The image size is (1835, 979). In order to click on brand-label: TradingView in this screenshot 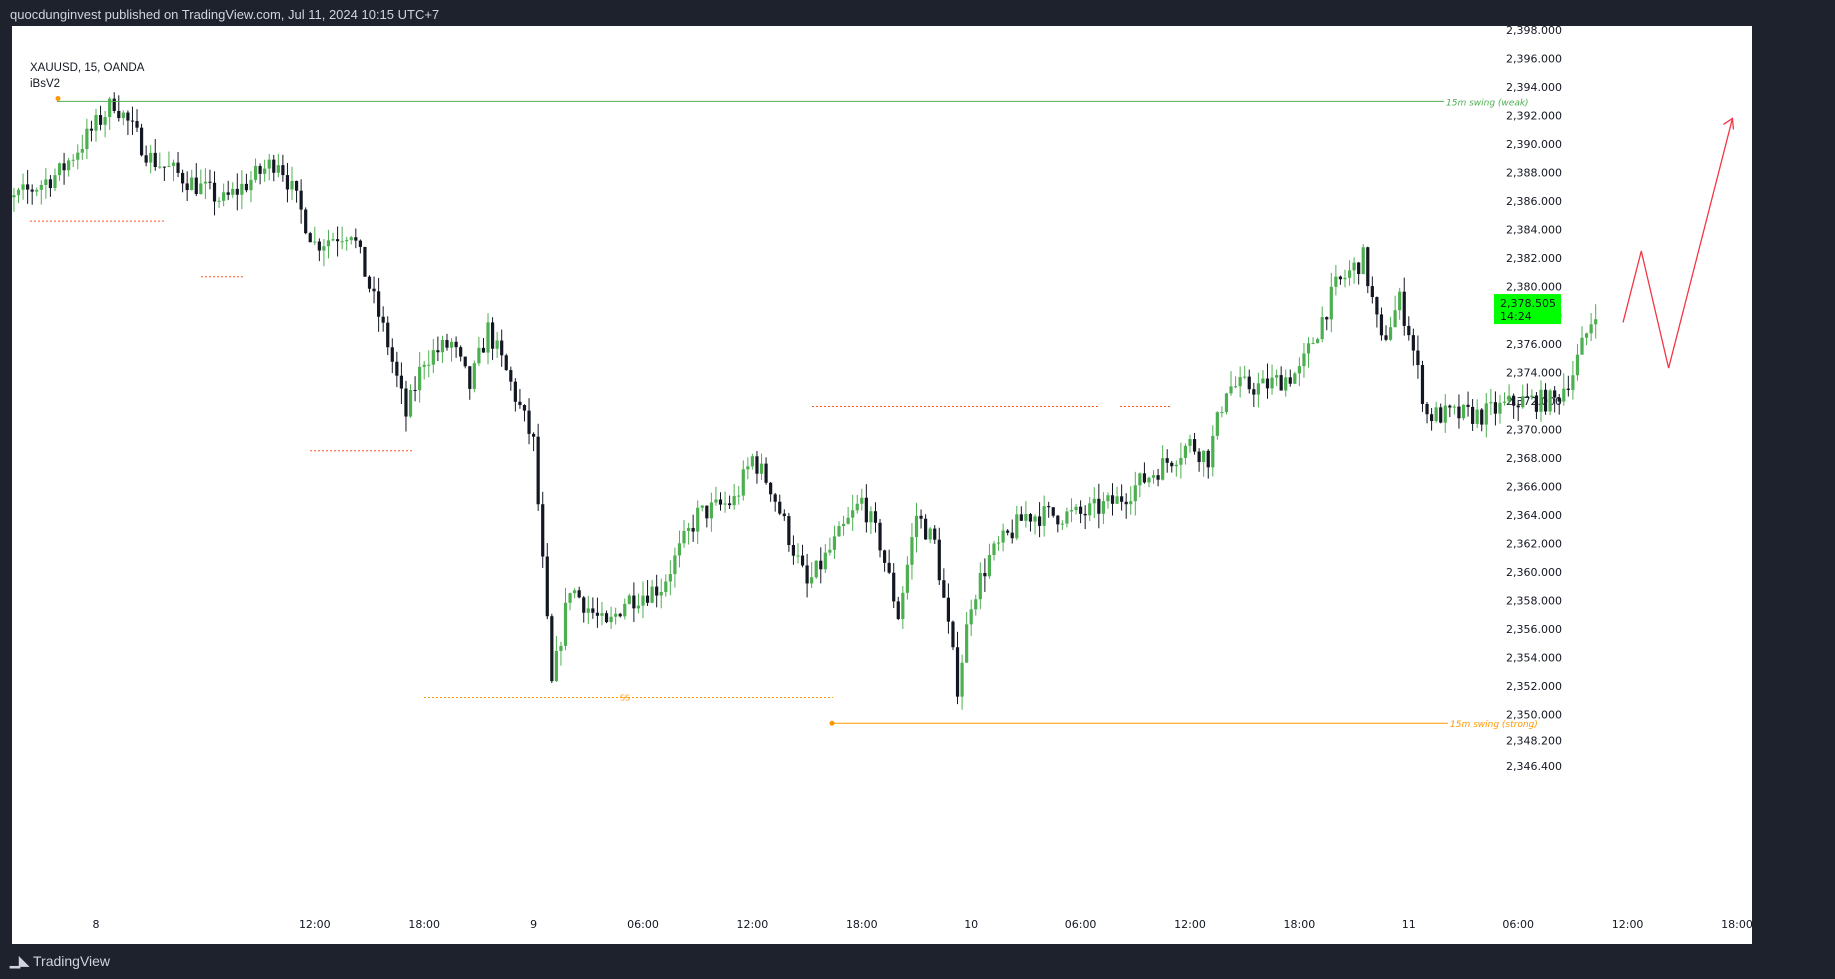, I will do `click(72, 961)`.